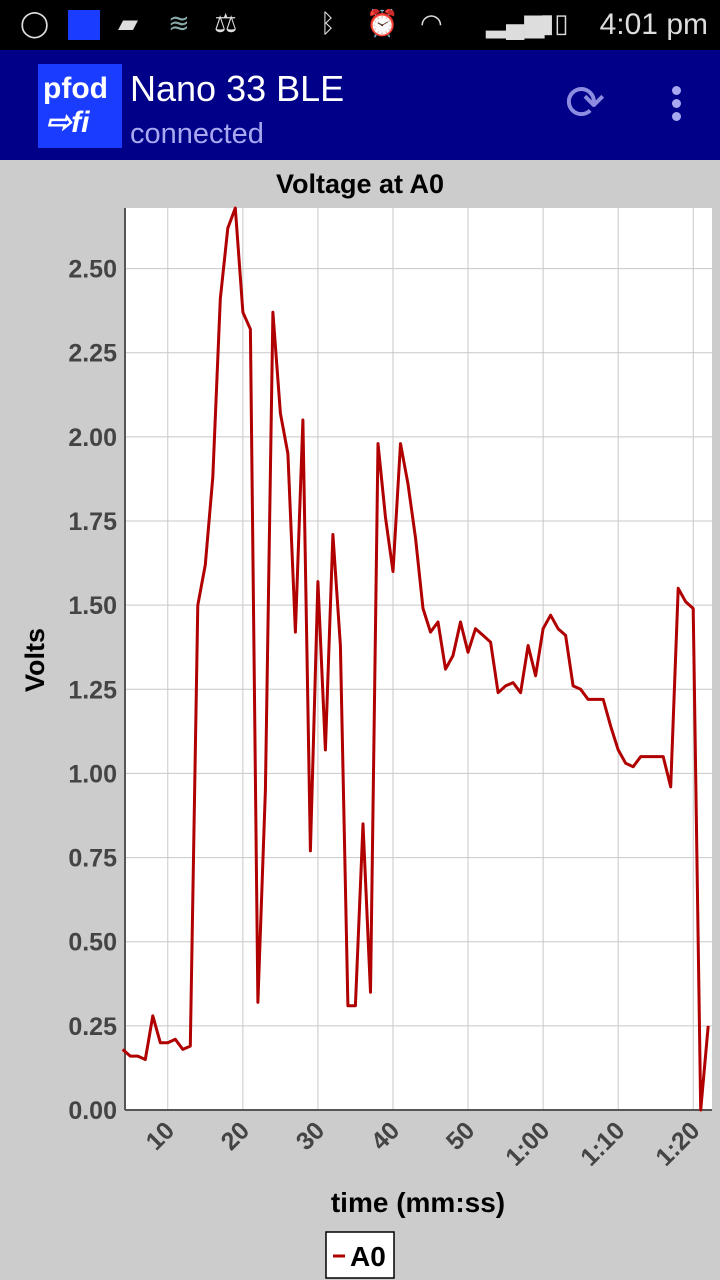 This screenshot has height=1280, width=720. I want to click on y-tick-label: 2.00, so click(92, 438).